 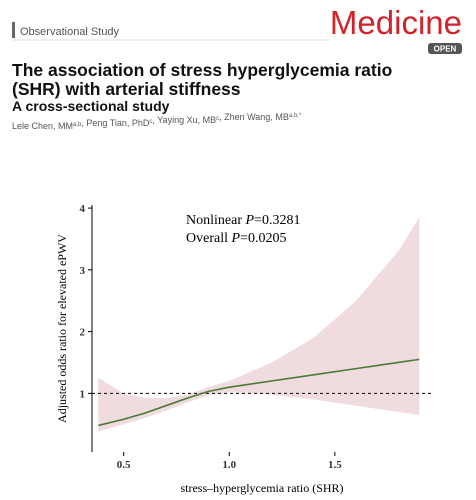 I want to click on y-axis-label: Adjusted odds ratio for elevated ePWV, so click(x=62, y=328).